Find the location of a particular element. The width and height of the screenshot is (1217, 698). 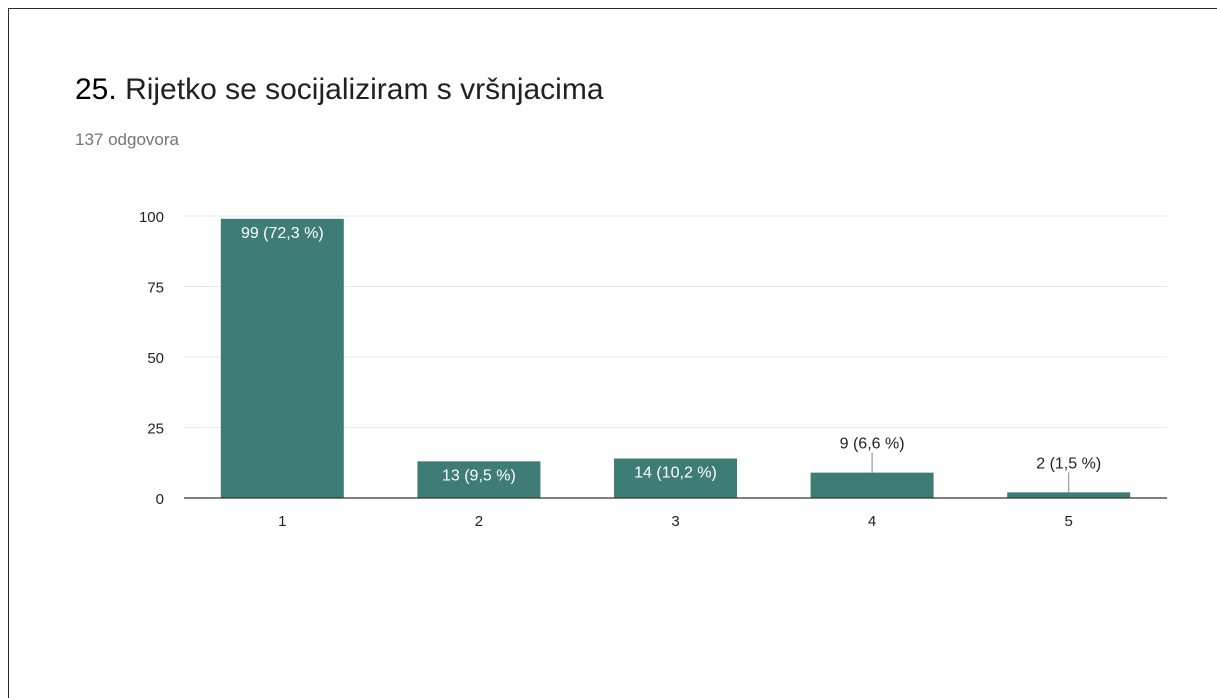

x-tick-label: 1 is located at coordinates (282, 521).